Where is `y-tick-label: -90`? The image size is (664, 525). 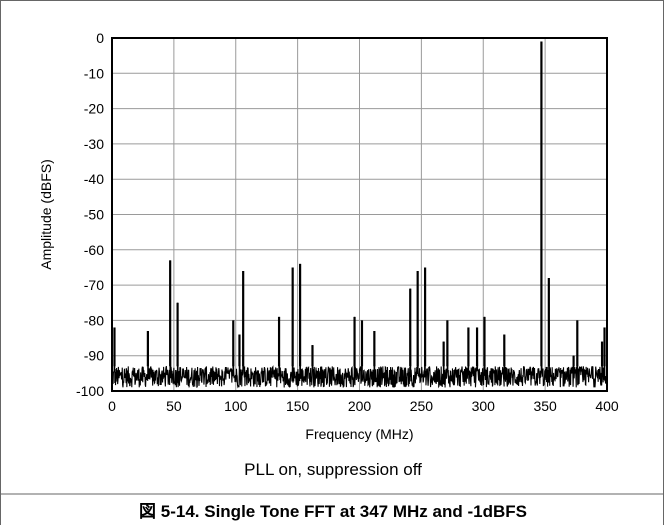
y-tick-label: -90 is located at coordinates (94, 356).